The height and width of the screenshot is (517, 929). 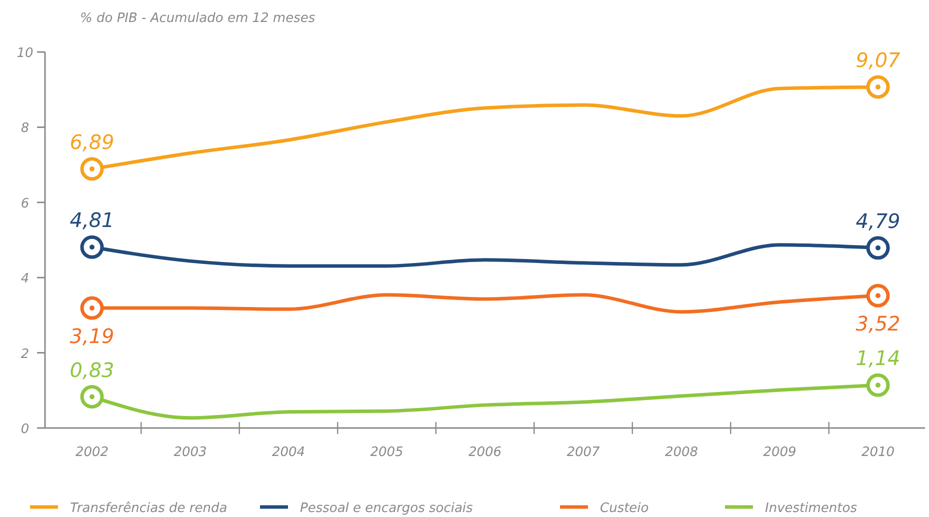 What do you see at coordinates (92, 142) in the screenshot?
I see `data-label: 6,89` at bounding box center [92, 142].